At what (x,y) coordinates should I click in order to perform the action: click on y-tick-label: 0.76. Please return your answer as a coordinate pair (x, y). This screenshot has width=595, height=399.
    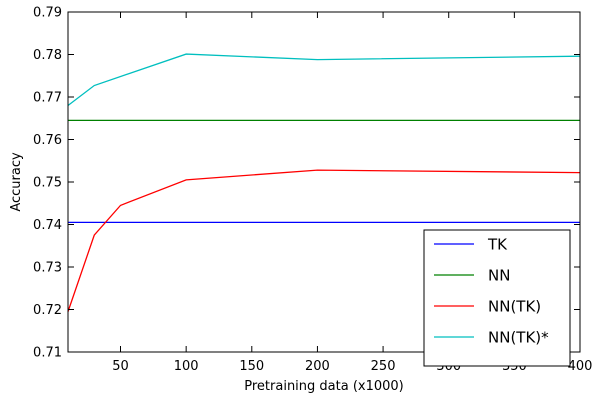
    Looking at the image, I should click on (47, 140).